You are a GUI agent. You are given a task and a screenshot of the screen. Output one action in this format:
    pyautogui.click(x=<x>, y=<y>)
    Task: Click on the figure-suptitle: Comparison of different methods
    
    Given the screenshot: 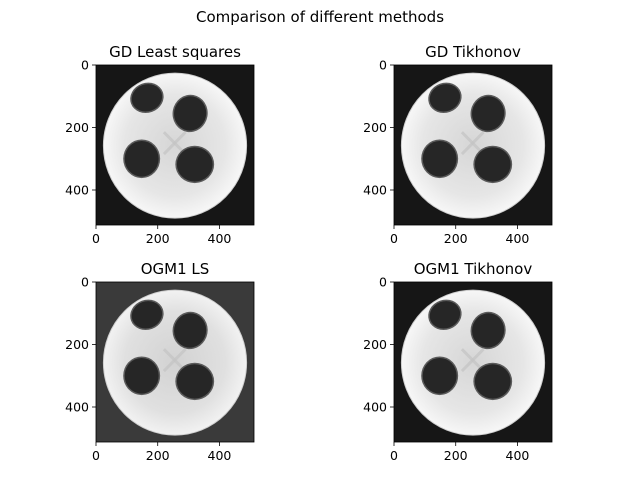 What is the action you would take?
    pyautogui.click(x=320, y=17)
    